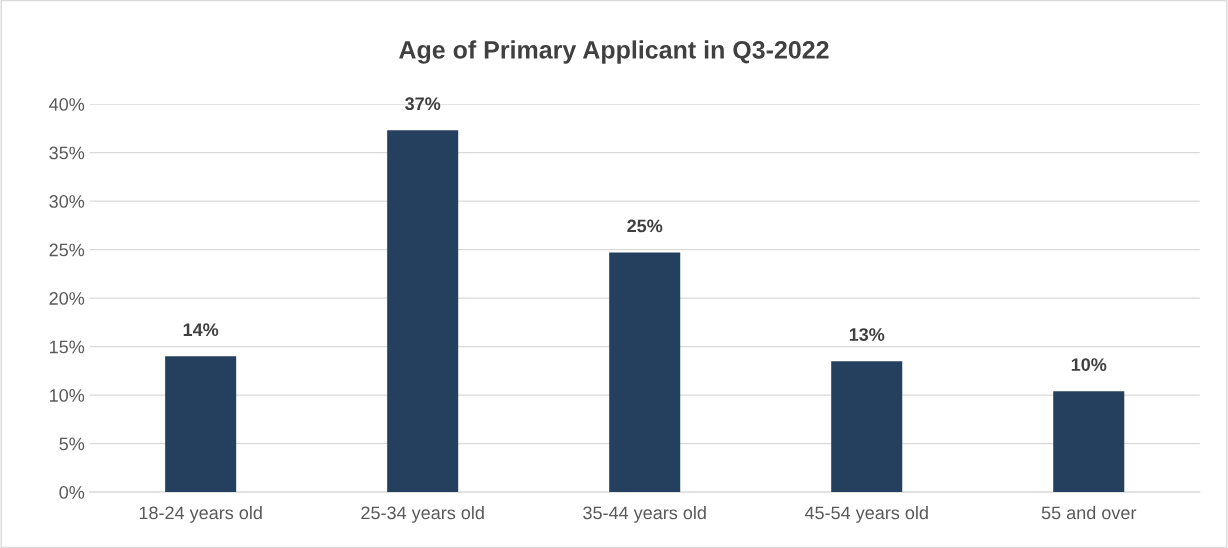 The image size is (1228, 548). I want to click on data-label: 13%, so click(867, 334).